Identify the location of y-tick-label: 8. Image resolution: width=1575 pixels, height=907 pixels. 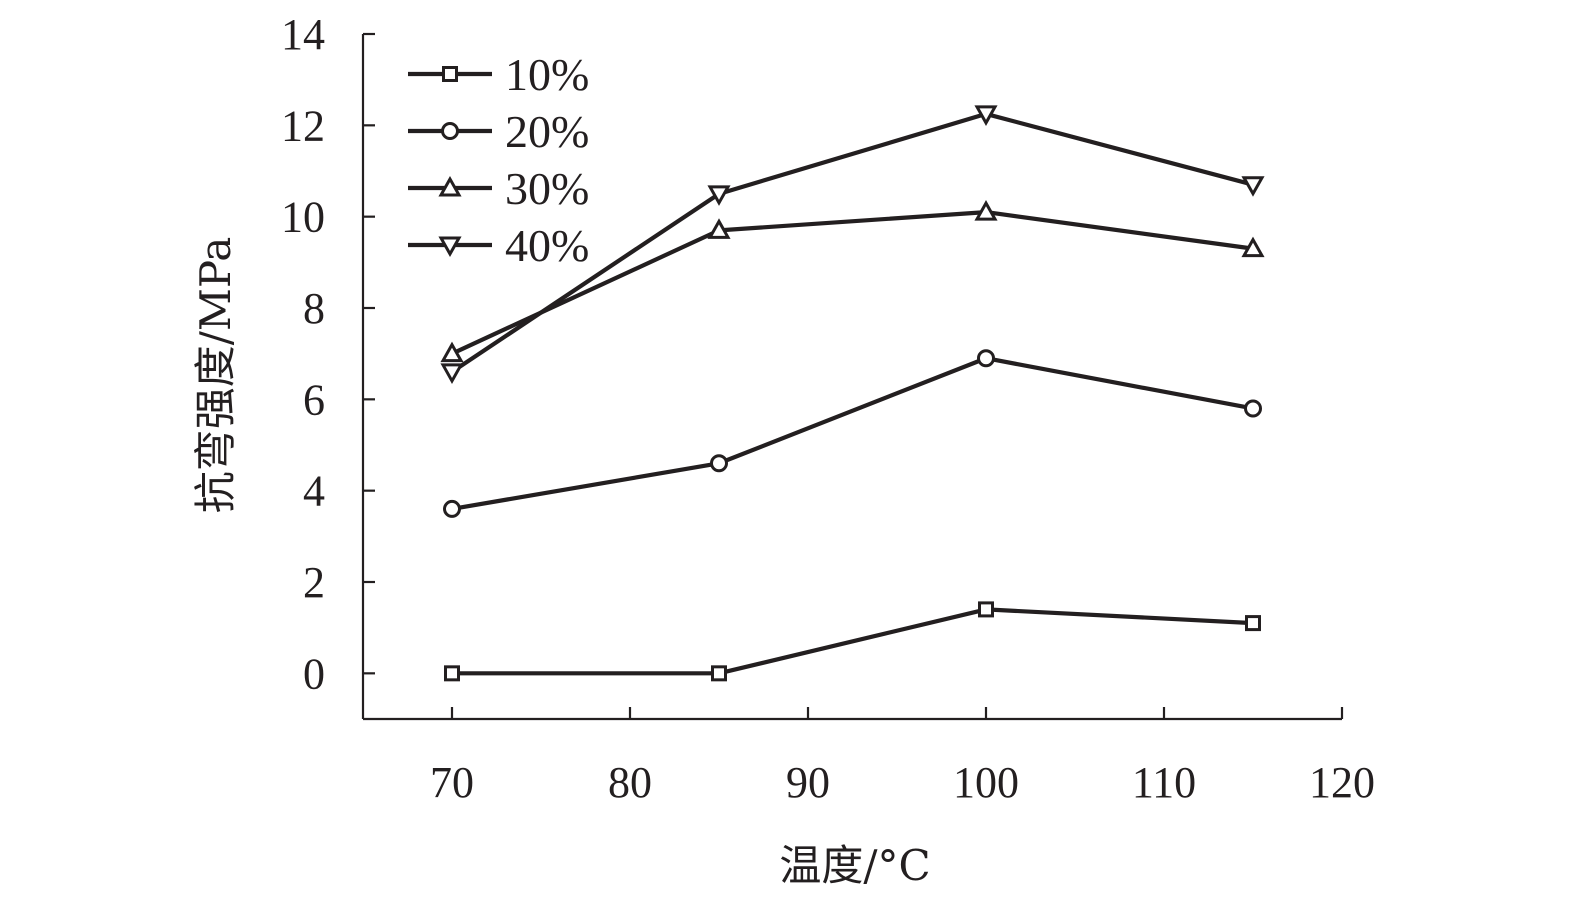
(314, 308).